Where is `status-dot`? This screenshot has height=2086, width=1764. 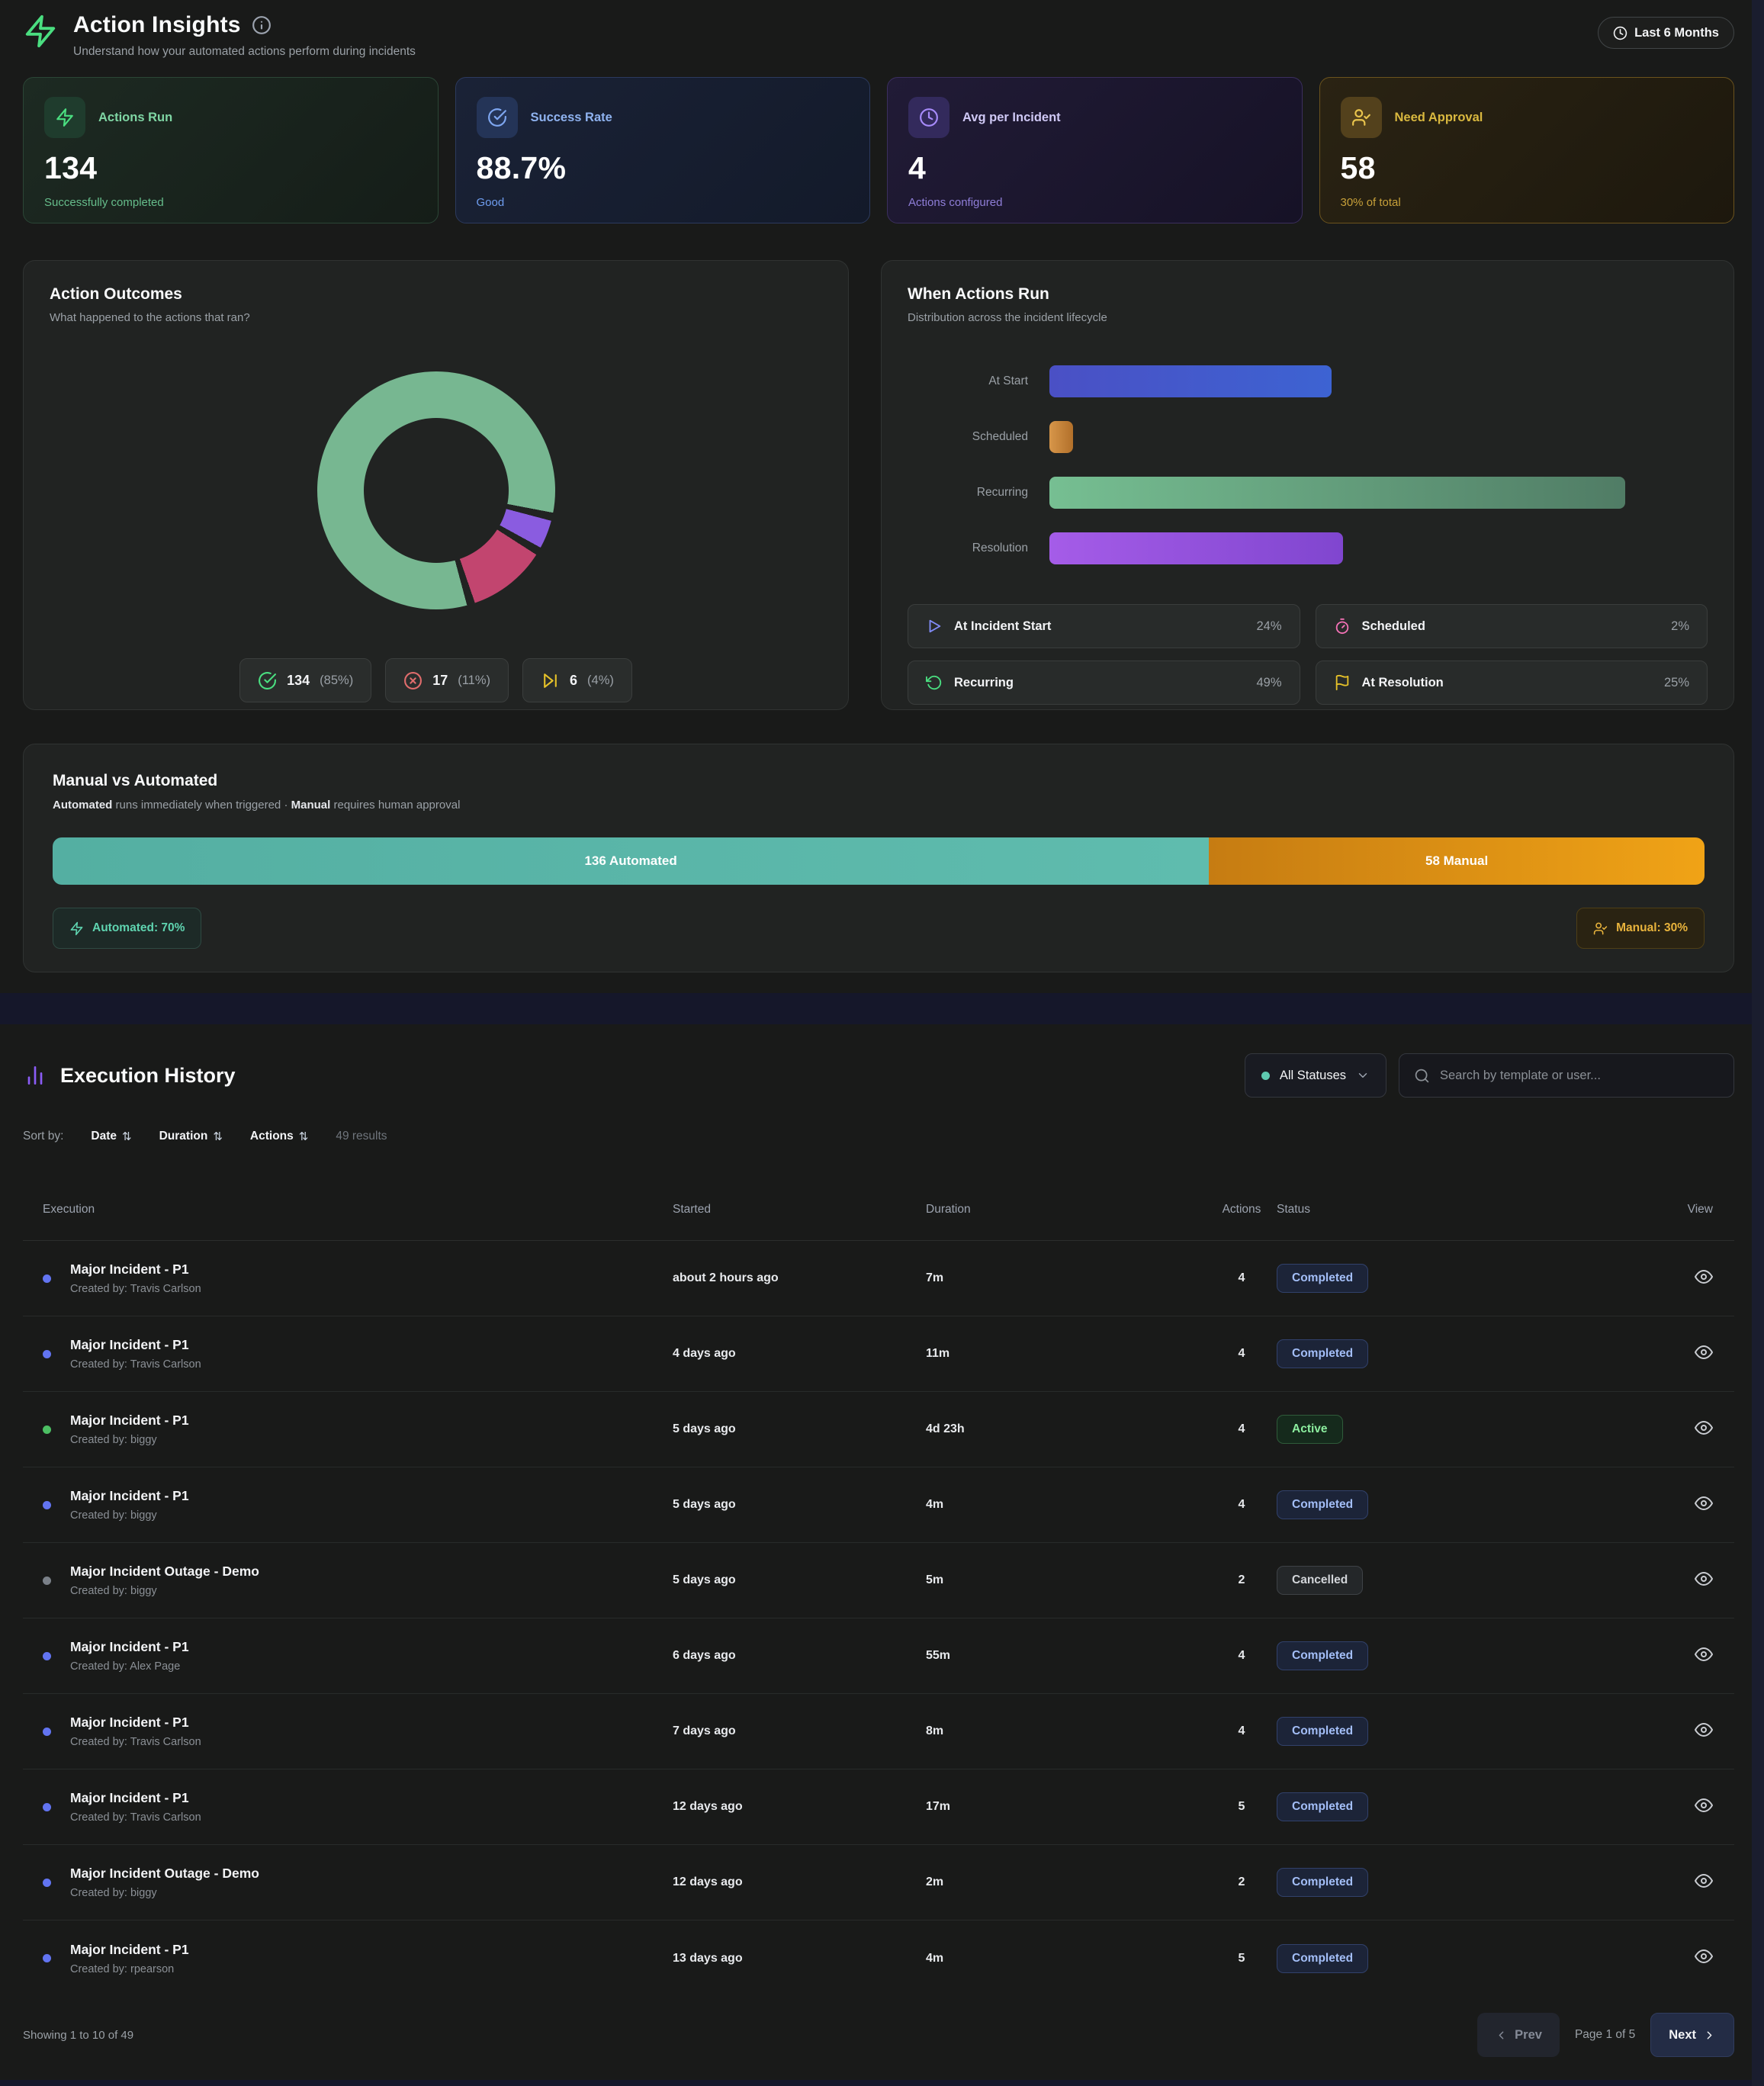 status-dot is located at coordinates (47, 1278).